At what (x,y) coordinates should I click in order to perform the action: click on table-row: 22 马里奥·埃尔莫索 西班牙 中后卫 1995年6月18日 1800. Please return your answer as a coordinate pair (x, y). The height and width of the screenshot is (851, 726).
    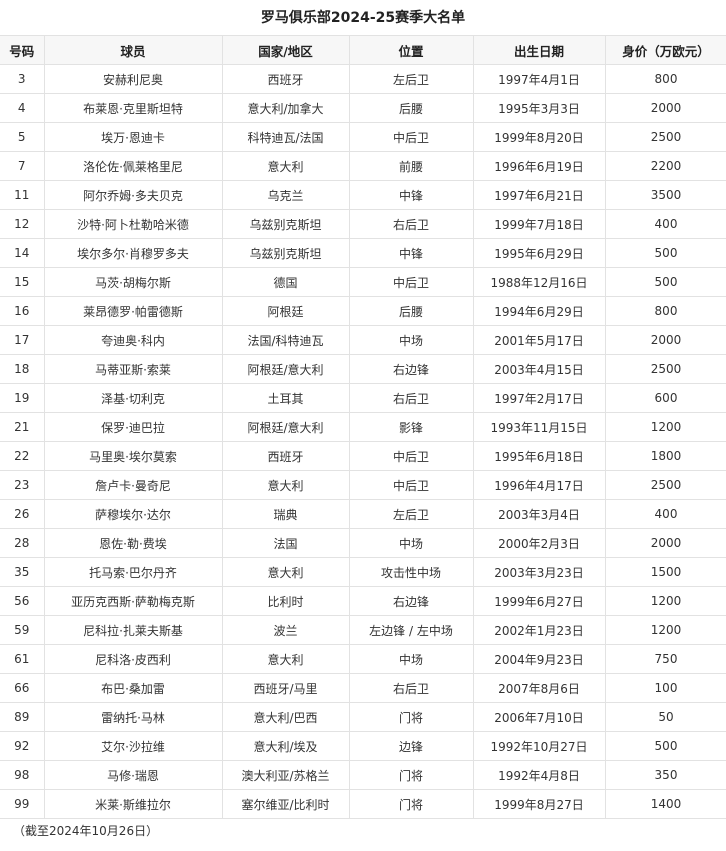
    Looking at the image, I should click on (363, 456).